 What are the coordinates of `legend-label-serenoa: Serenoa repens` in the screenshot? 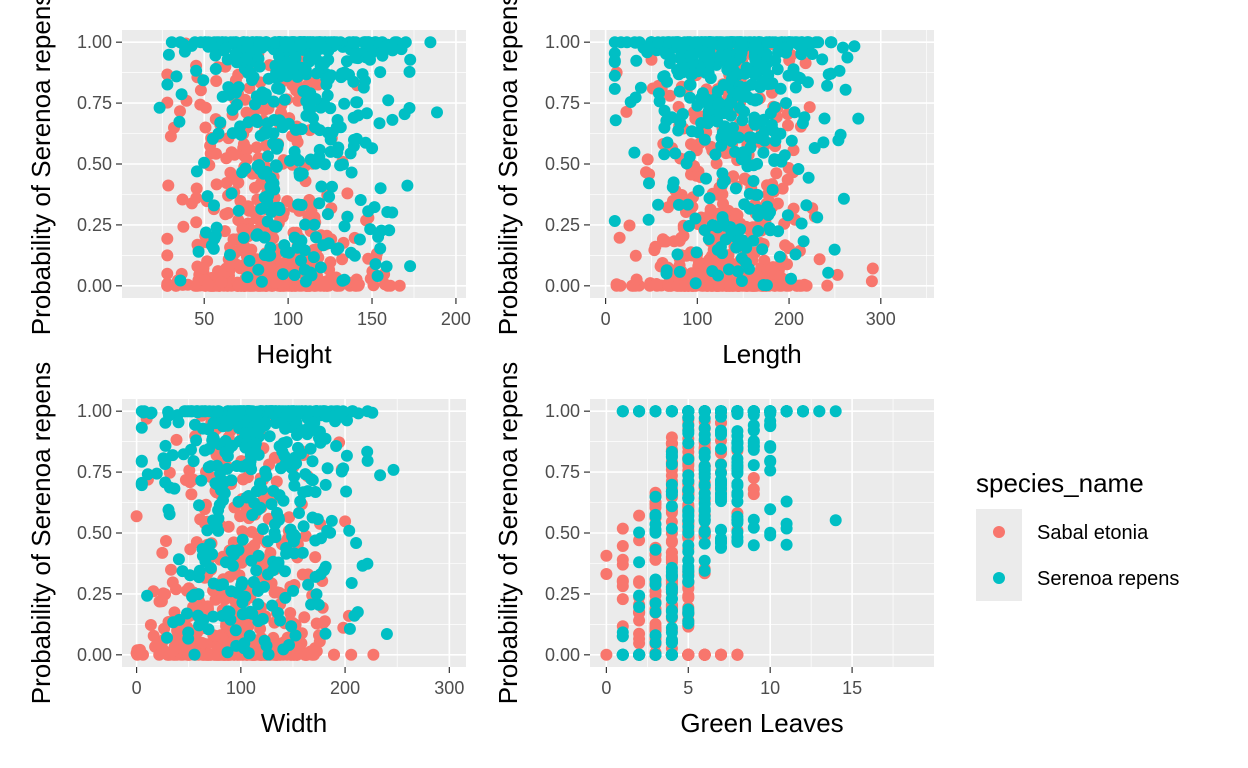 It's located at (1108, 579).